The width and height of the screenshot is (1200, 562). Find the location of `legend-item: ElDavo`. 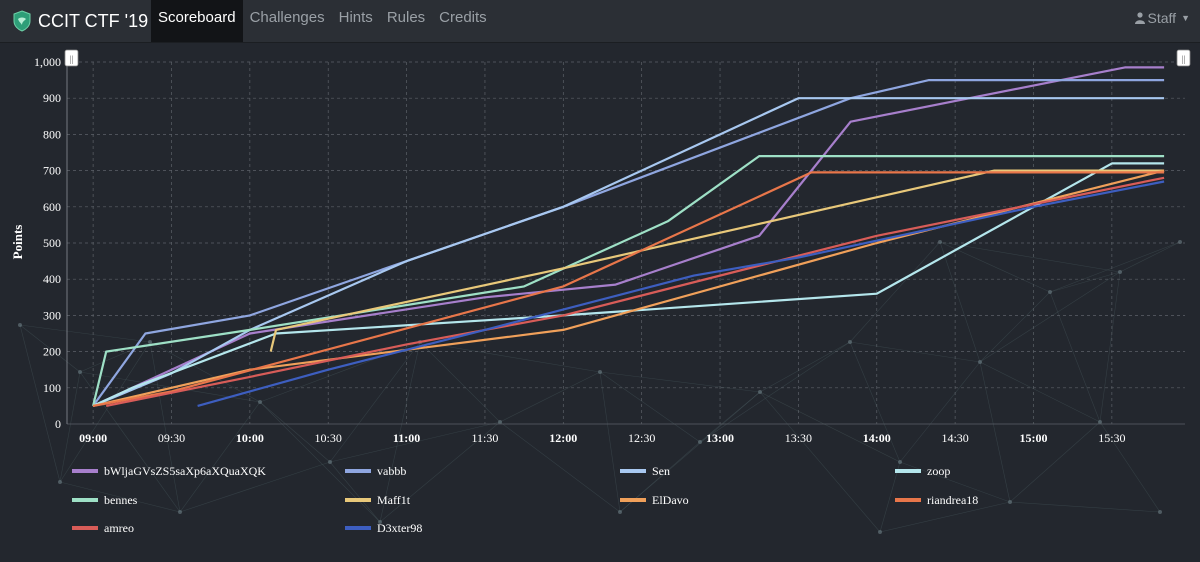

legend-item: ElDavo is located at coordinates (654, 500).